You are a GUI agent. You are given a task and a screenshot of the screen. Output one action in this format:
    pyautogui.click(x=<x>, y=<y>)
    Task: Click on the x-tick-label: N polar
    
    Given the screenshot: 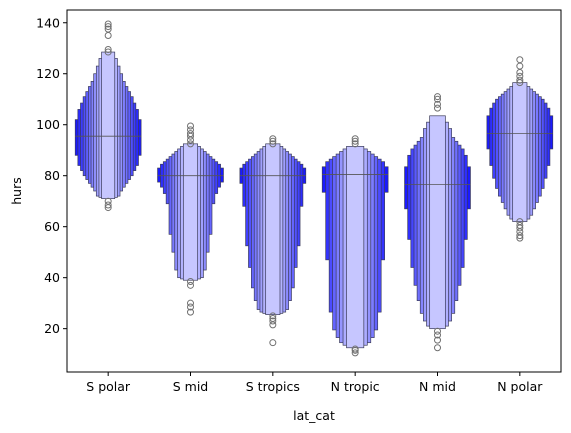 What is the action you would take?
    pyautogui.click(x=520, y=386)
    